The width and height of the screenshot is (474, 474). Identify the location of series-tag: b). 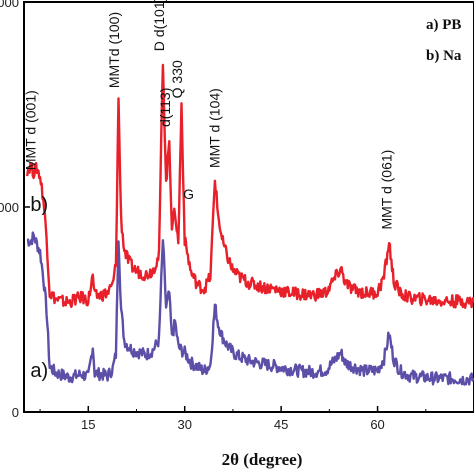
(39, 205).